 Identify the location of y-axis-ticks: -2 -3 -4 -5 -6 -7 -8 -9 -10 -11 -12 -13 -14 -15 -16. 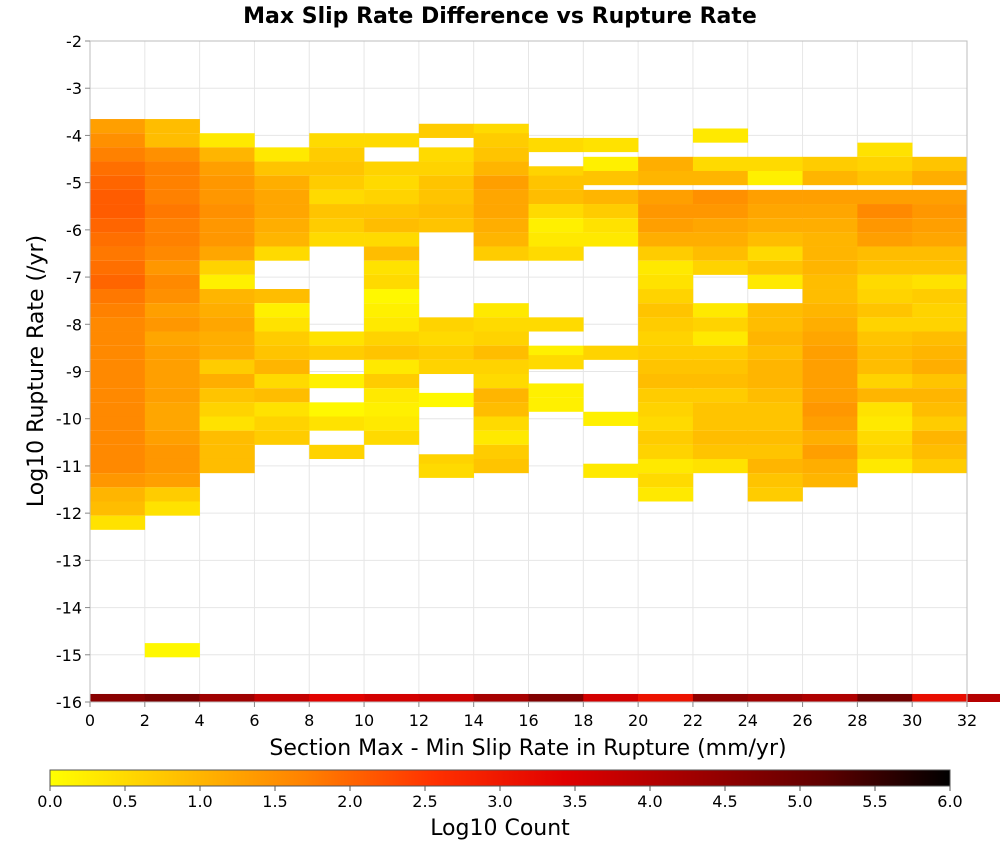
(73, 372).